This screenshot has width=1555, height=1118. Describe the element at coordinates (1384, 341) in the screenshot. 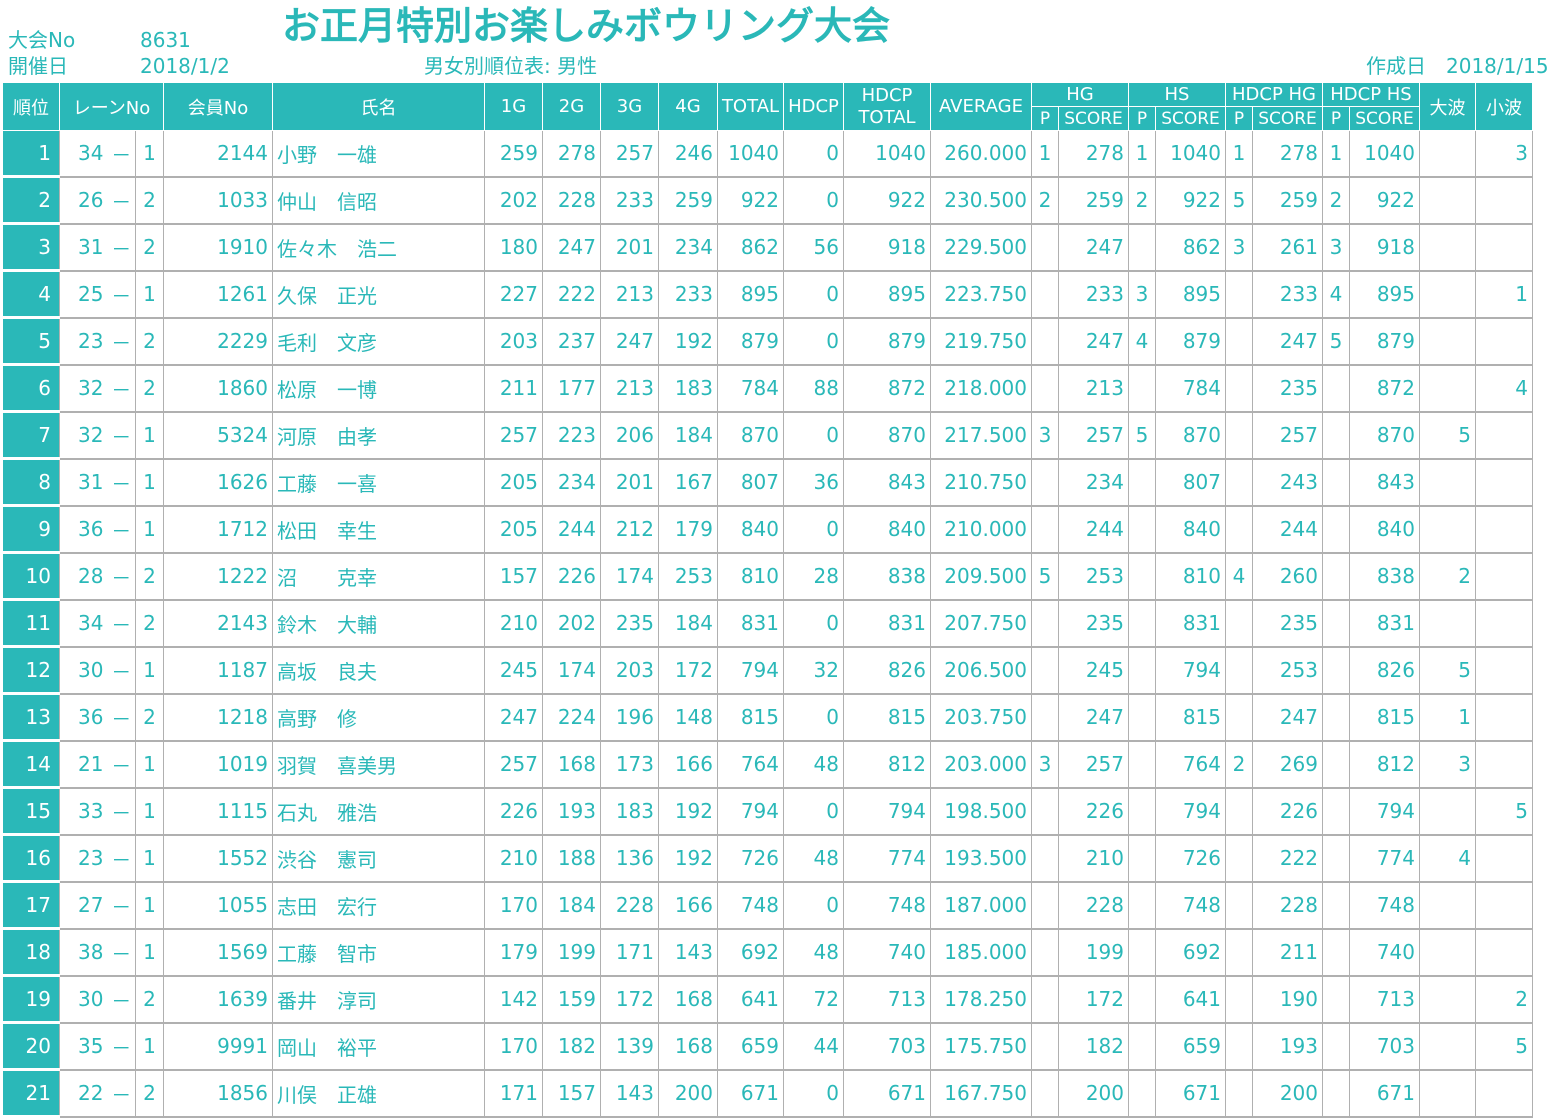

I see `cell-hdcp-hs-score: 879` at that location.